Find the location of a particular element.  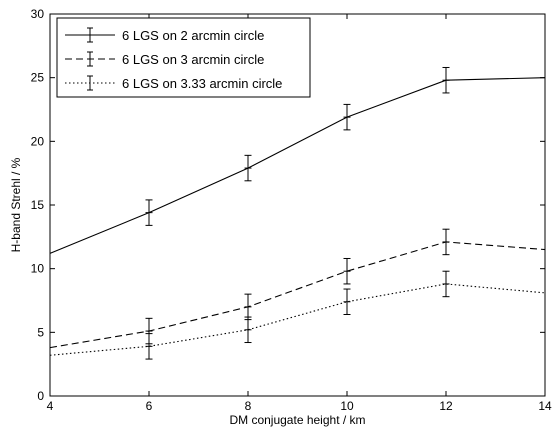

legend-label-2: 6 LGS on 3 arcmin circle is located at coordinates (193, 59).